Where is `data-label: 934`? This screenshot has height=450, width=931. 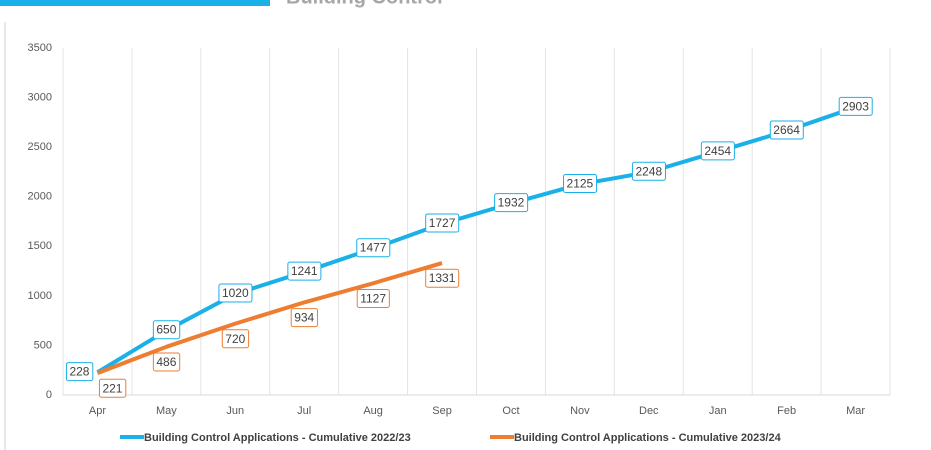 data-label: 934 is located at coordinates (304, 318).